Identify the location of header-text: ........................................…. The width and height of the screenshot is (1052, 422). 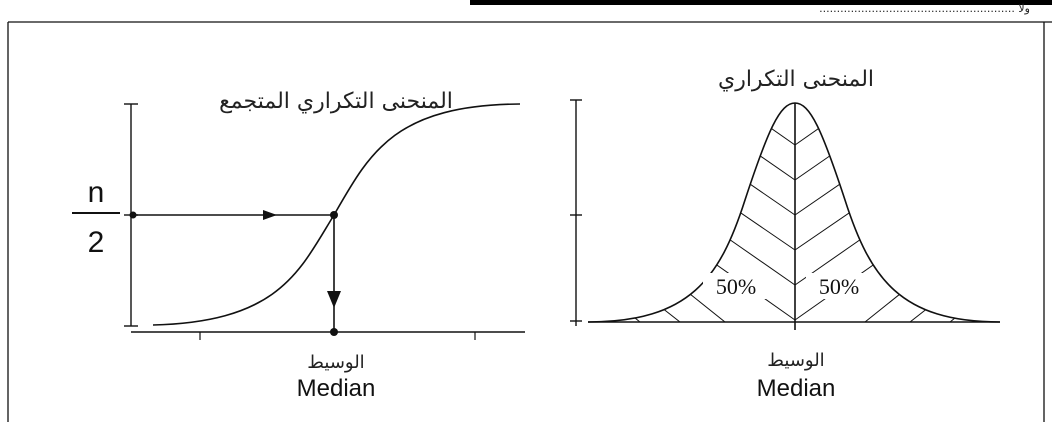
(924, 8).